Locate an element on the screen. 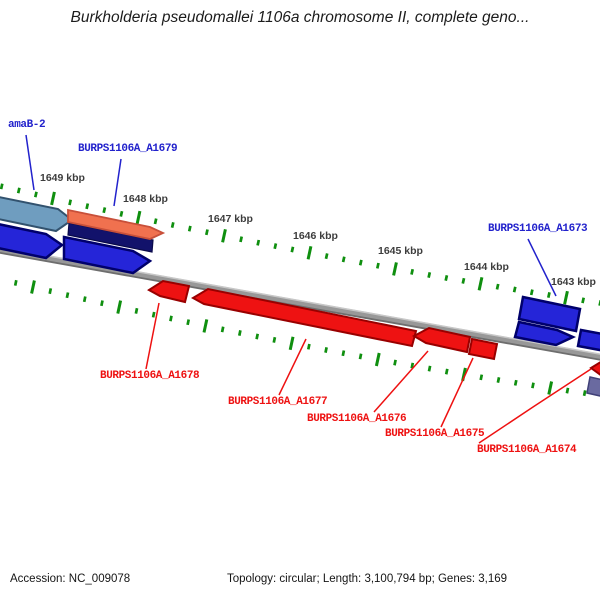  leader-line-a1676 is located at coordinates (401, 381).